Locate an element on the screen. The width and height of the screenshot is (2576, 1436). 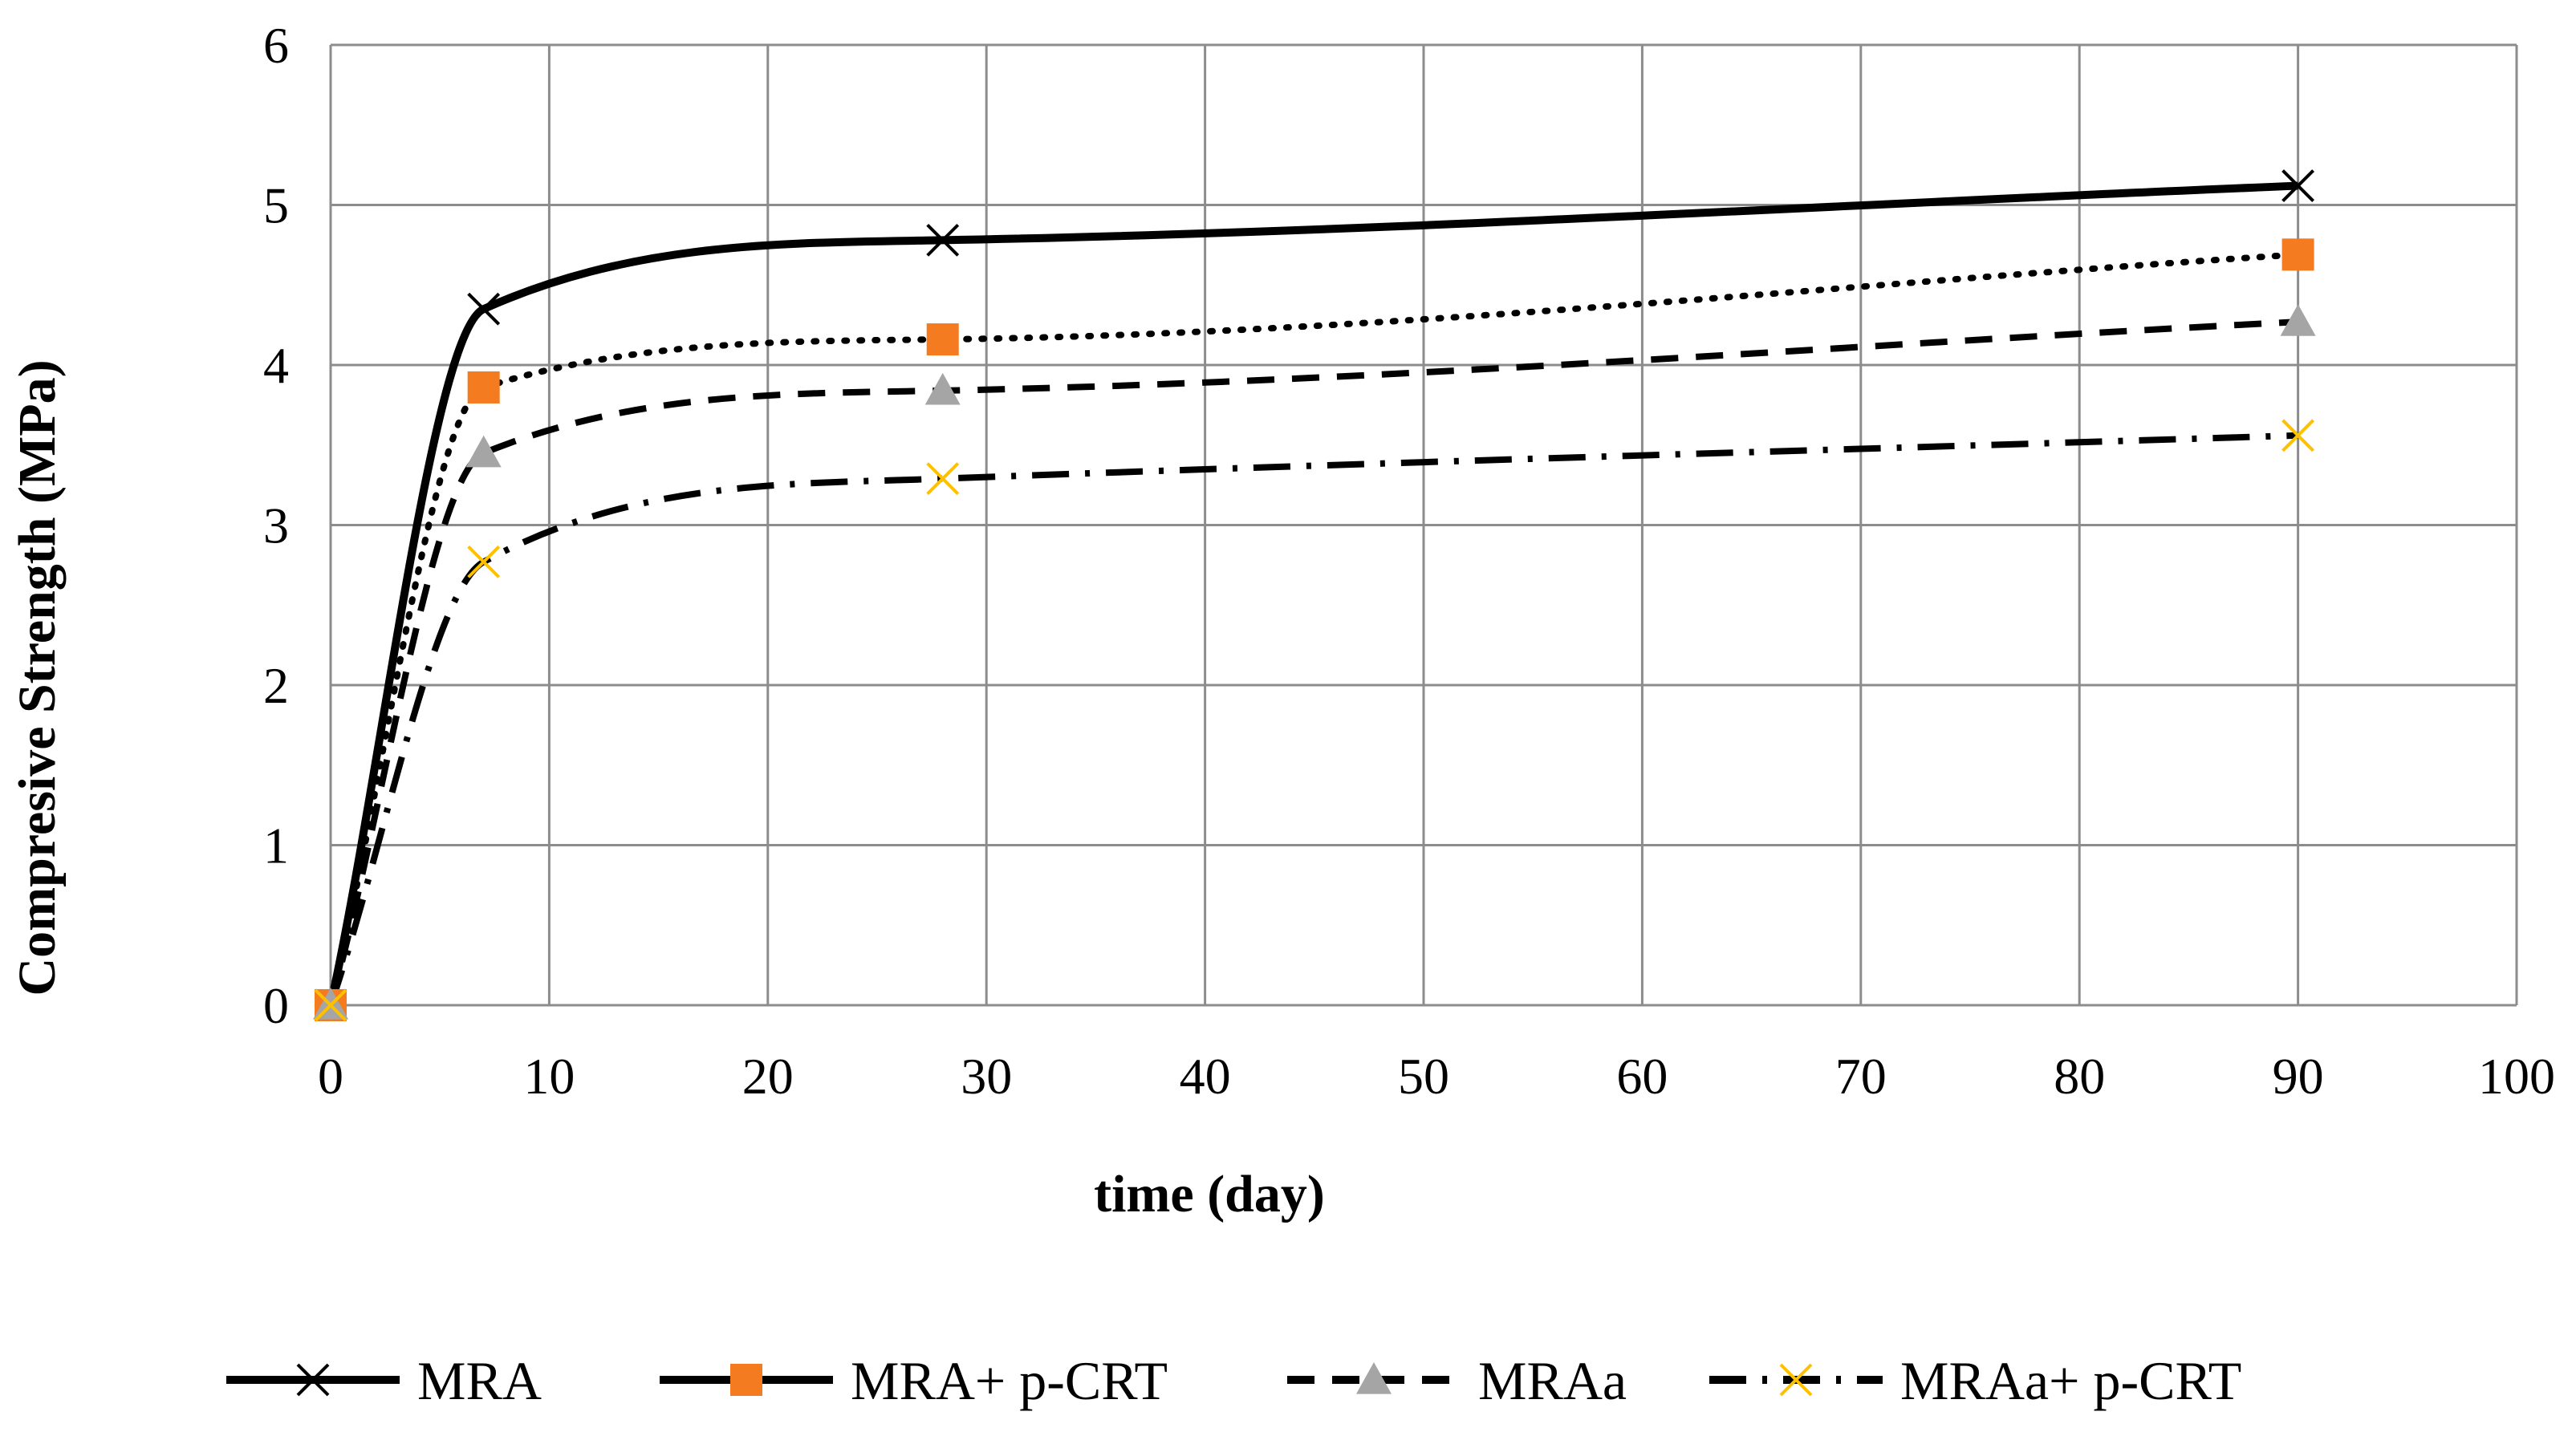
x-axis-title: time (day) is located at coordinates (1209, 1194).